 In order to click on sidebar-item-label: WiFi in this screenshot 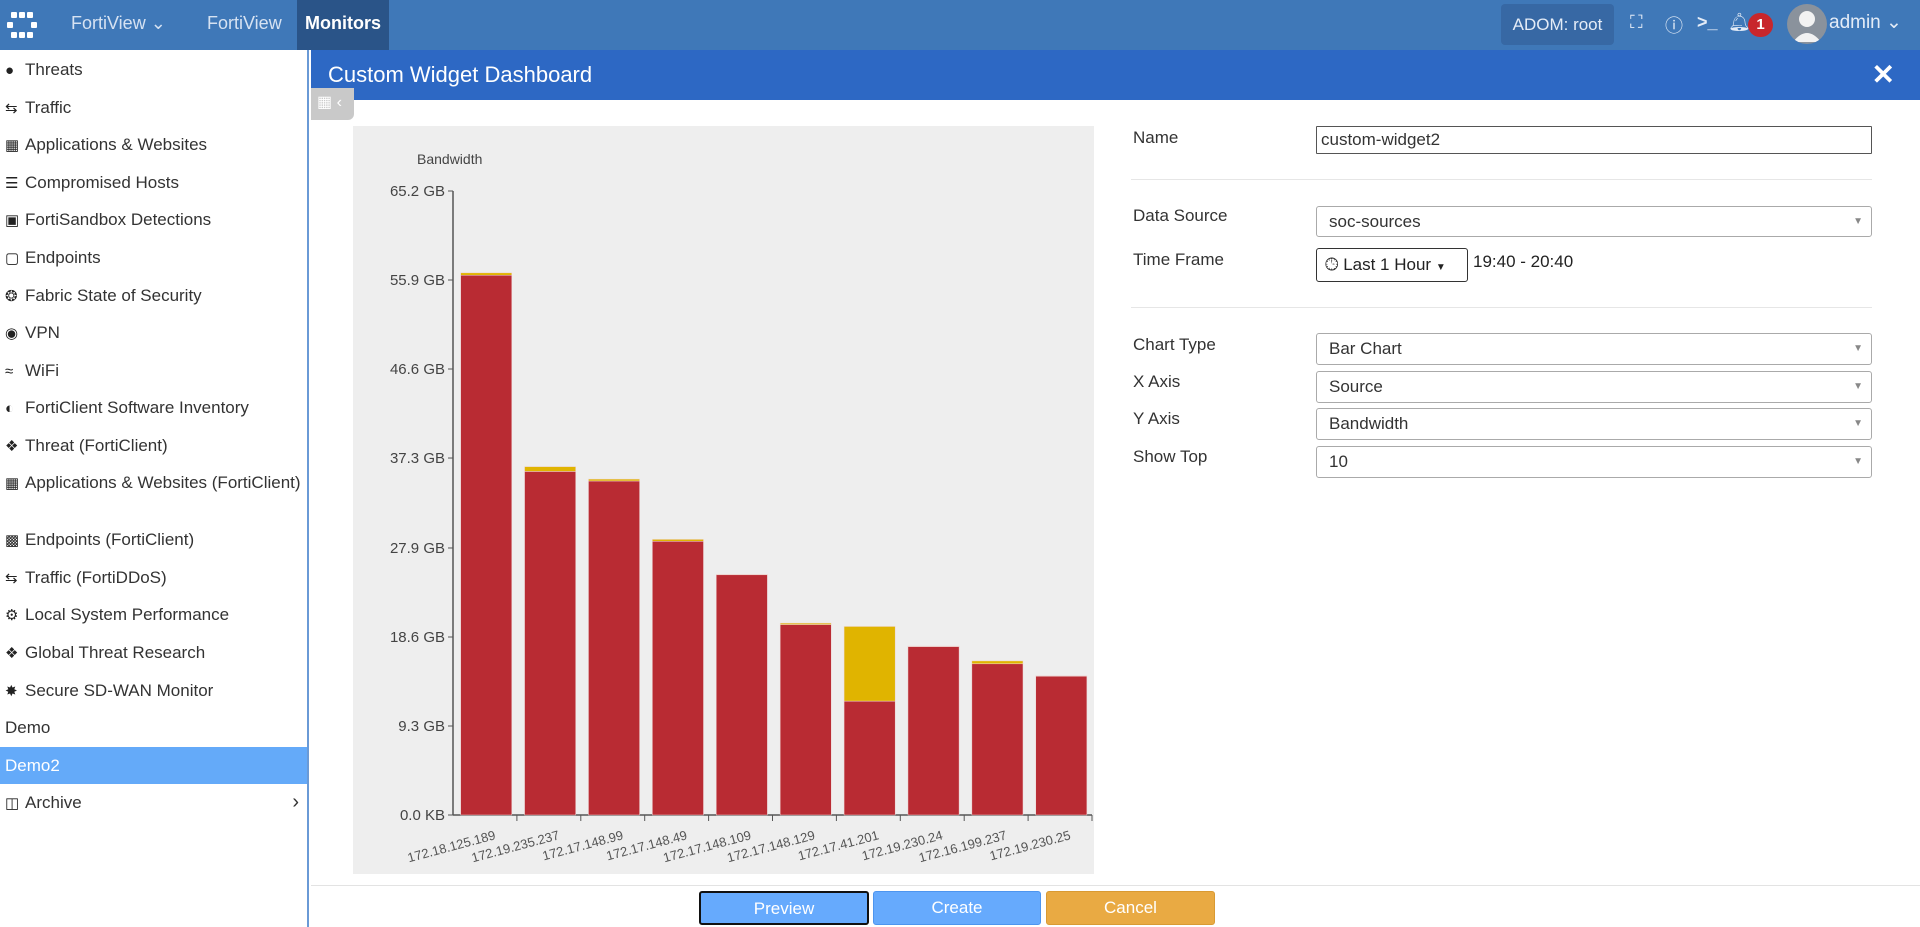, I will do `click(42, 370)`.